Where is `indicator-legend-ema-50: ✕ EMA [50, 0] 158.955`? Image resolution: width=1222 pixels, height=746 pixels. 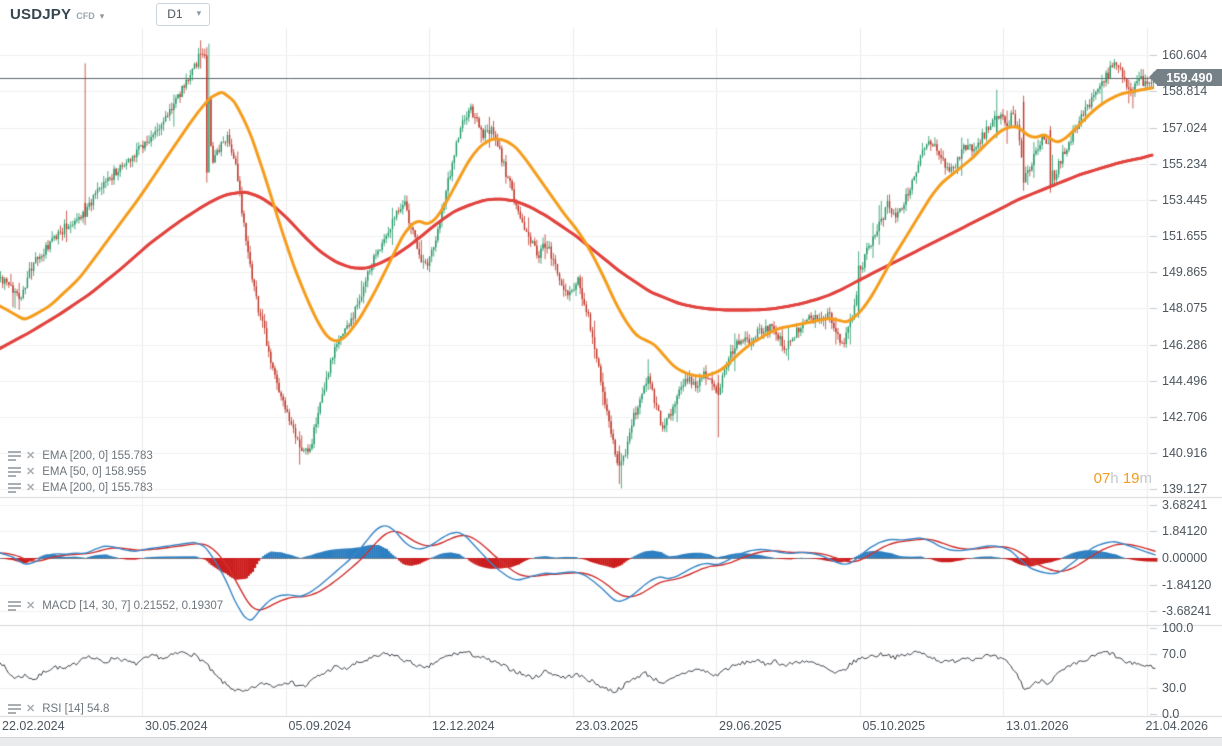
indicator-legend-ema-50: ✕ EMA [50, 0] 158.955 is located at coordinates (77, 472).